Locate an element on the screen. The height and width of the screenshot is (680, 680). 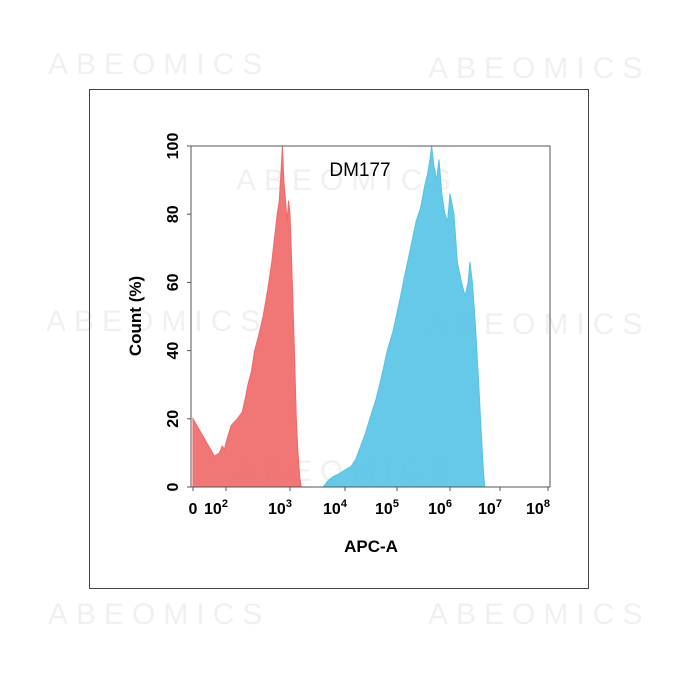
chart-title: DM177 is located at coordinates (359, 170).